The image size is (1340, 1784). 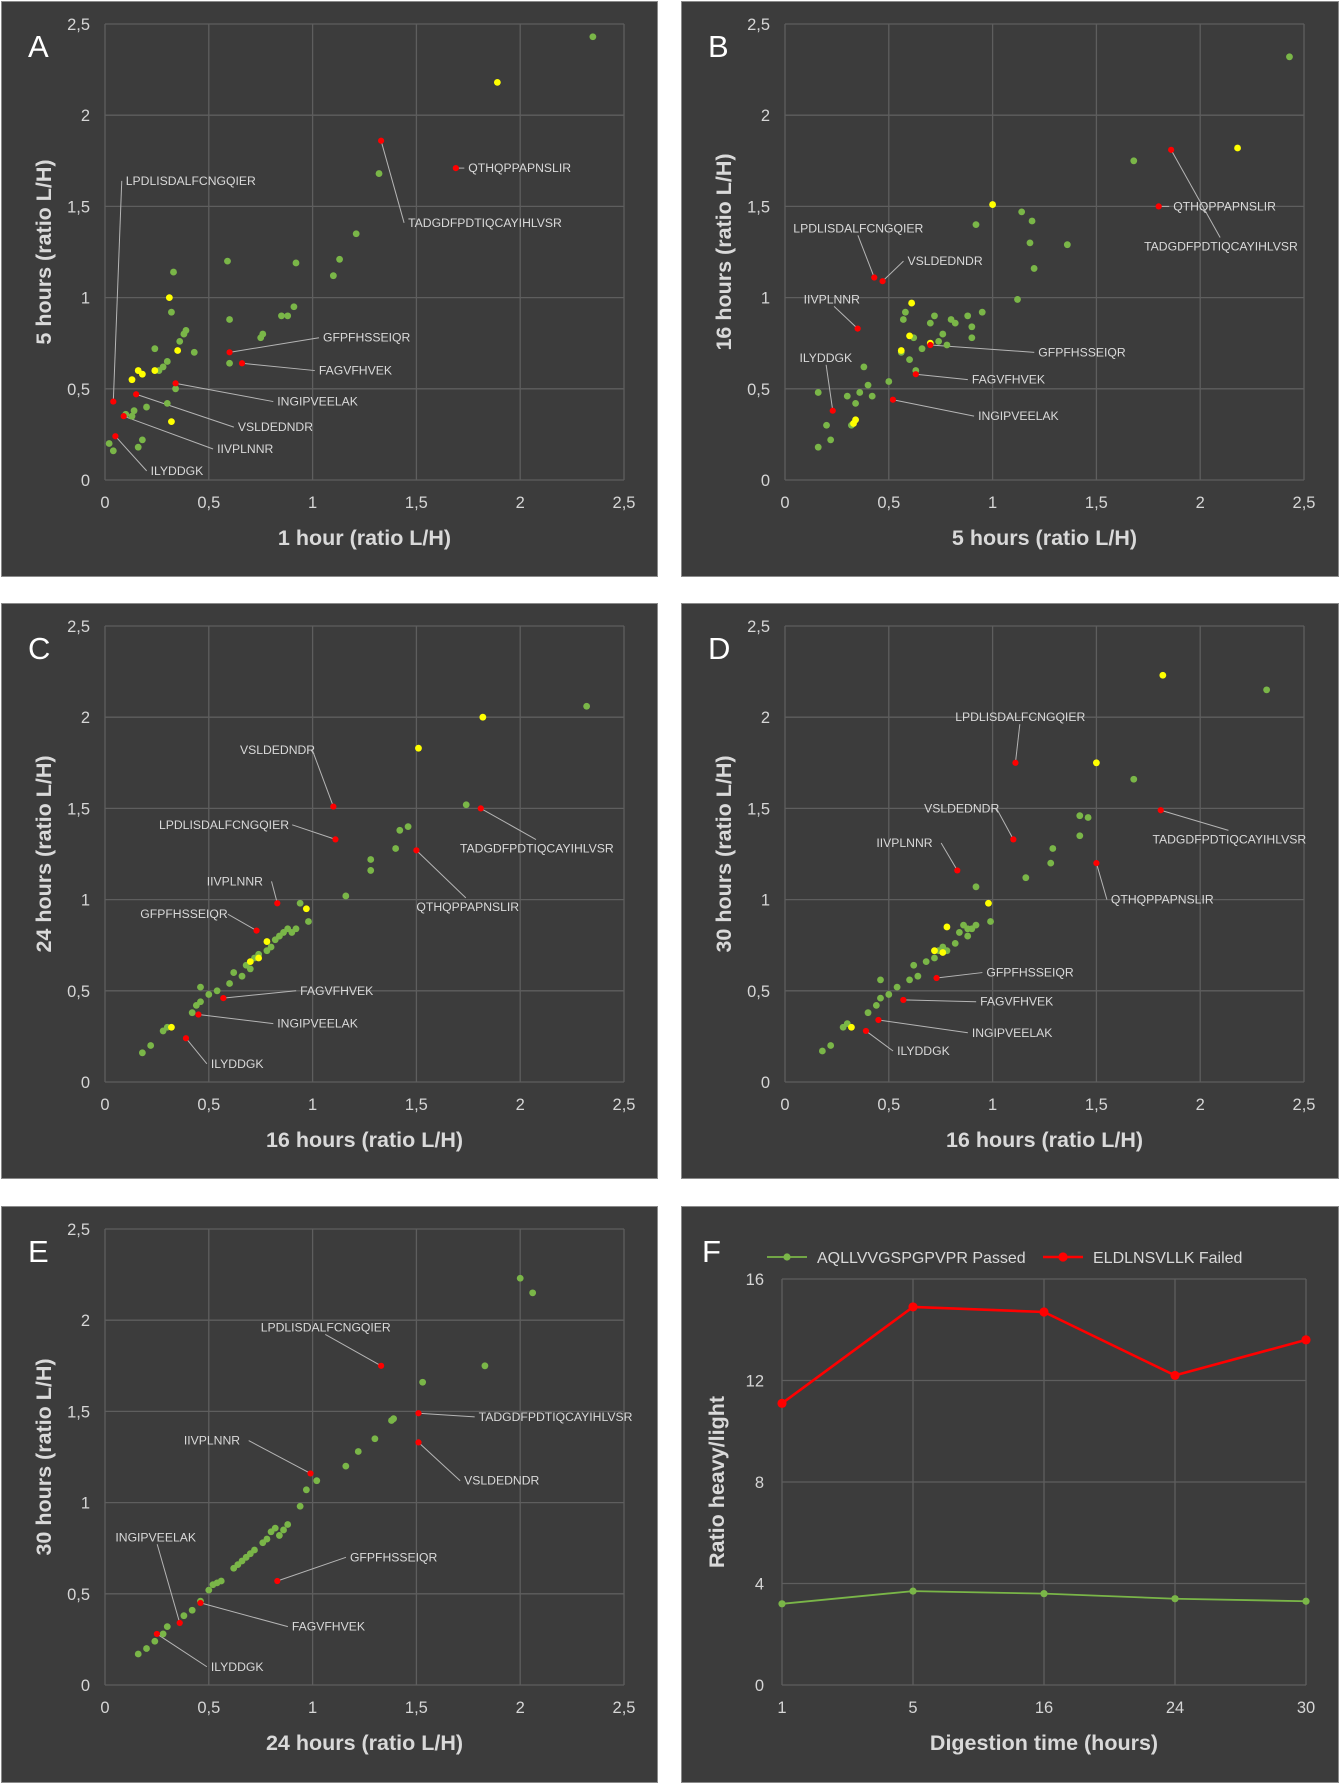 What do you see at coordinates (1044, 1708) in the screenshot?
I see `x-tick-label: 16` at bounding box center [1044, 1708].